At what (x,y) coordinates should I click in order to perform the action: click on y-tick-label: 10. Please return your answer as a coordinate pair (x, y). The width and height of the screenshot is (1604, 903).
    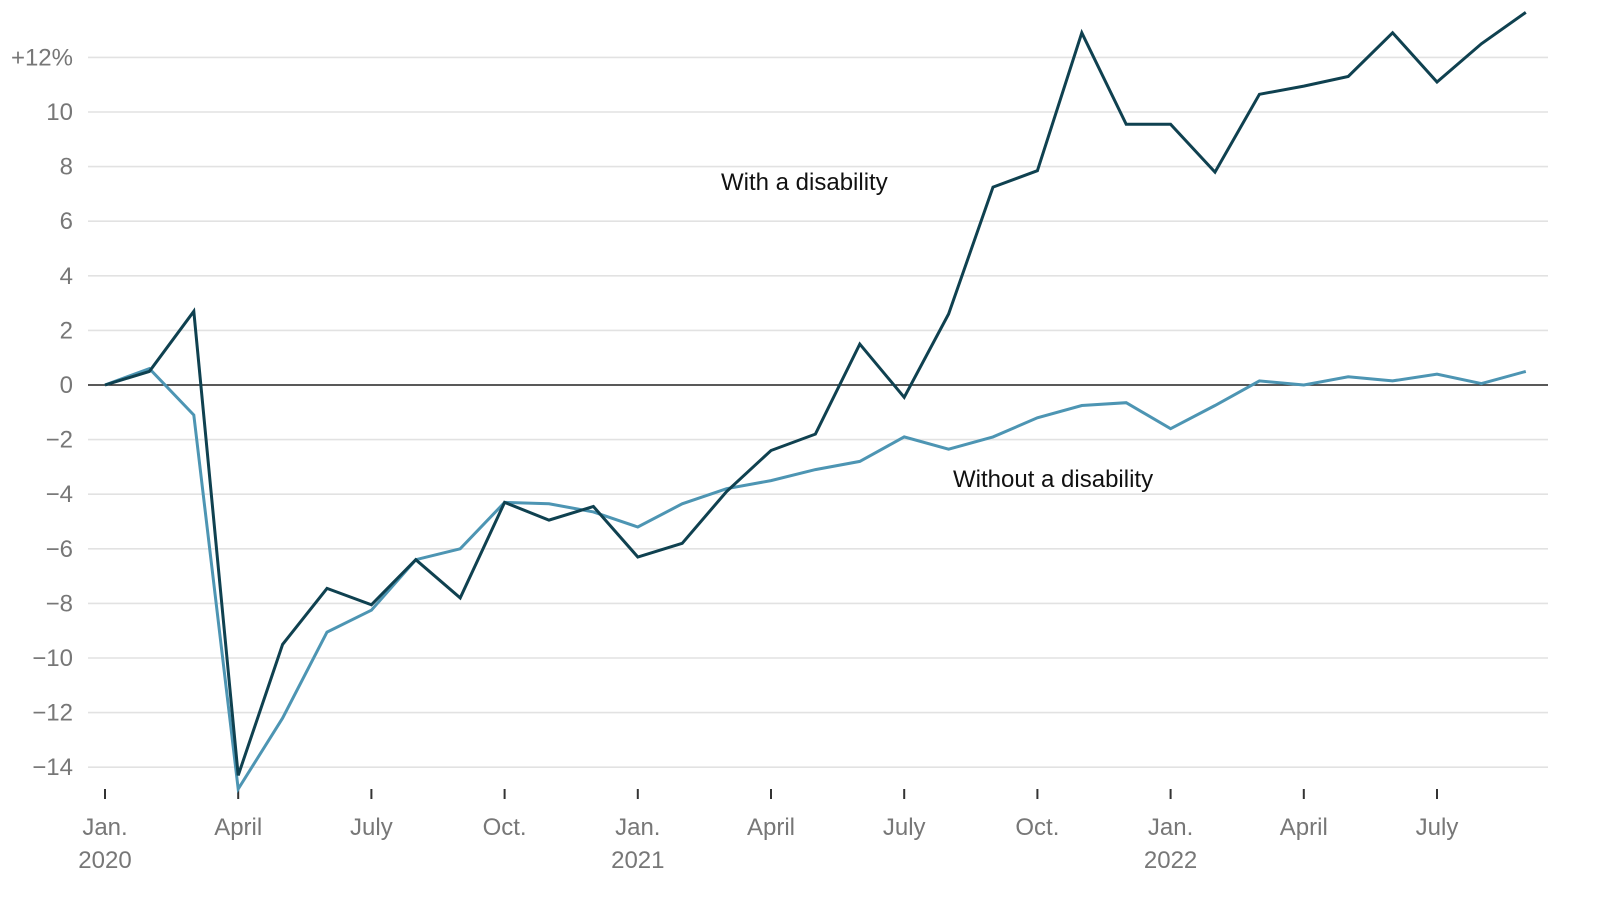
    Looking at the image, I should click on (59, 112).